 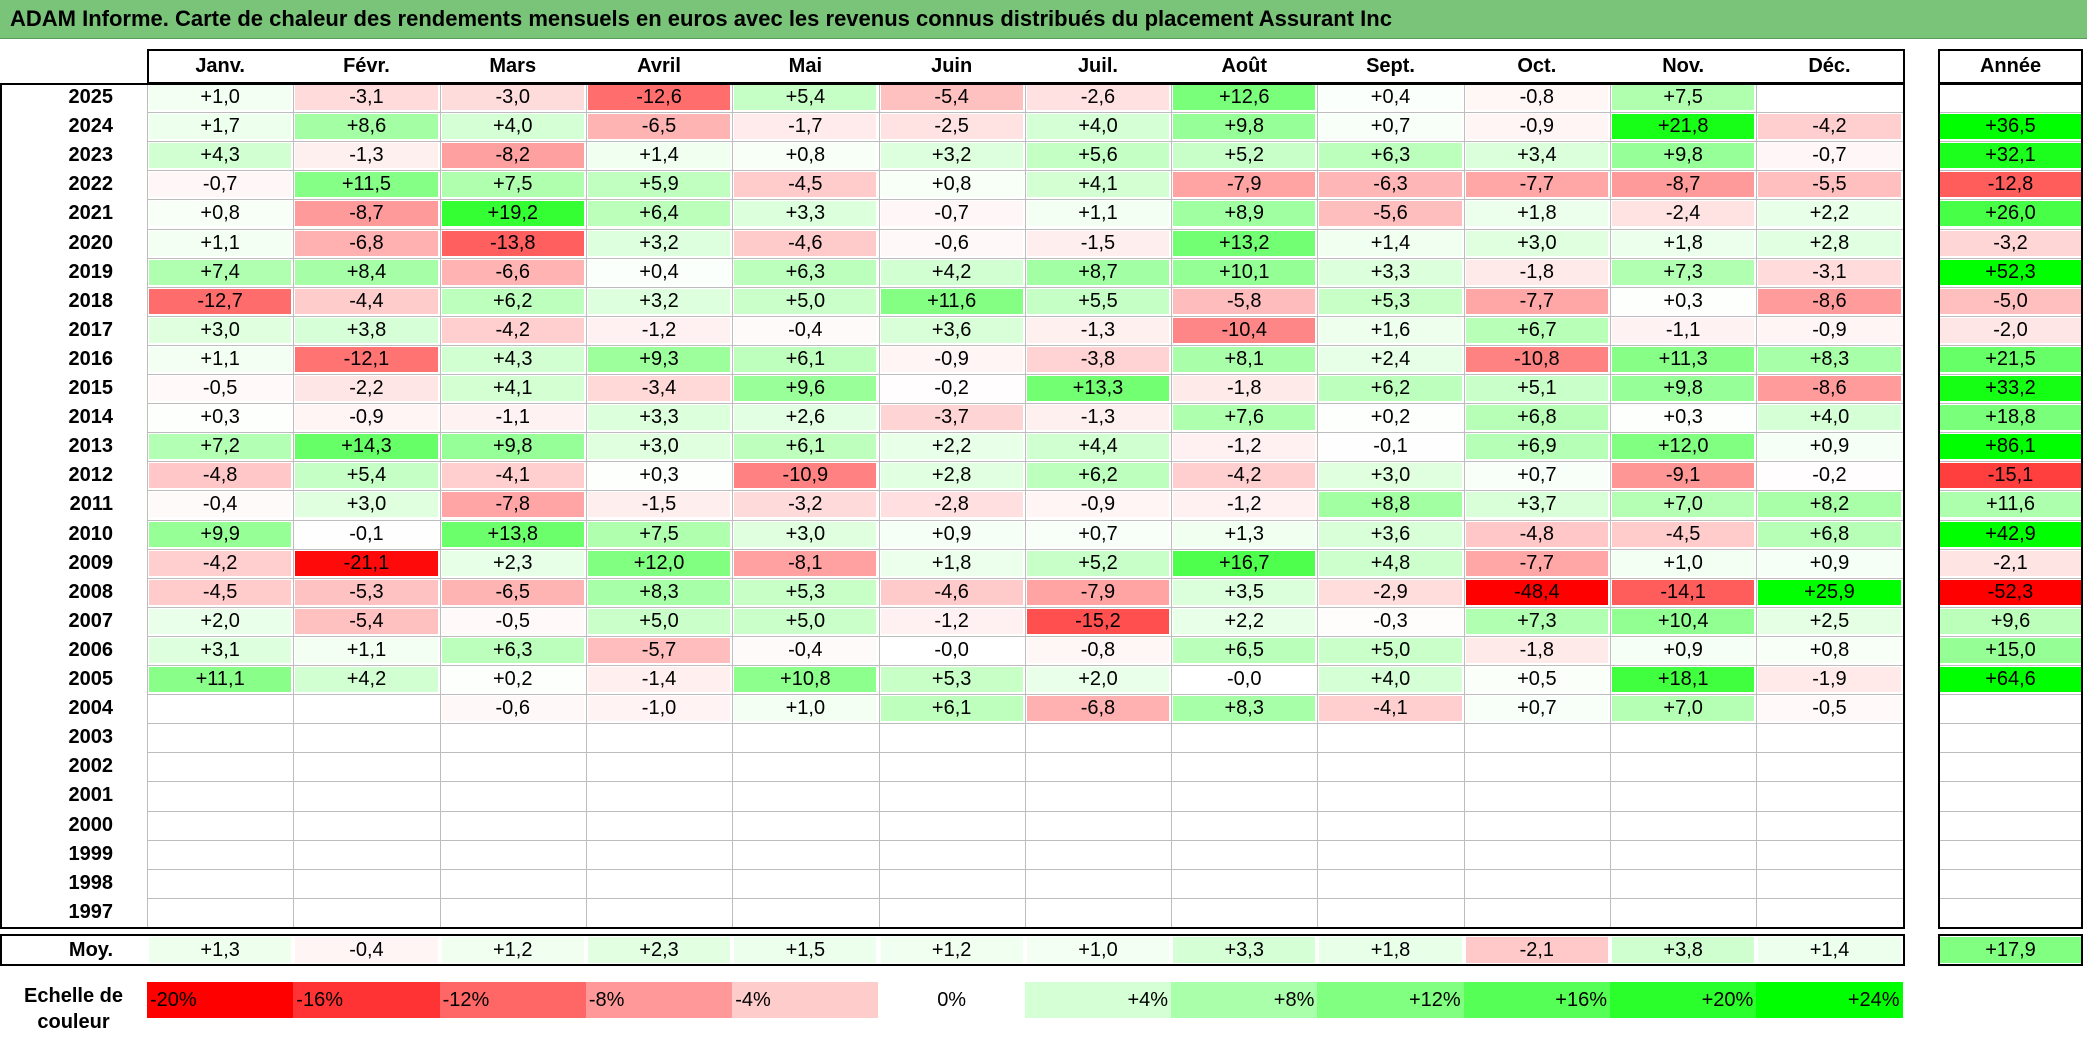 I want to click on heatmap-cell: +8,7, so click(x=1098, y=272).